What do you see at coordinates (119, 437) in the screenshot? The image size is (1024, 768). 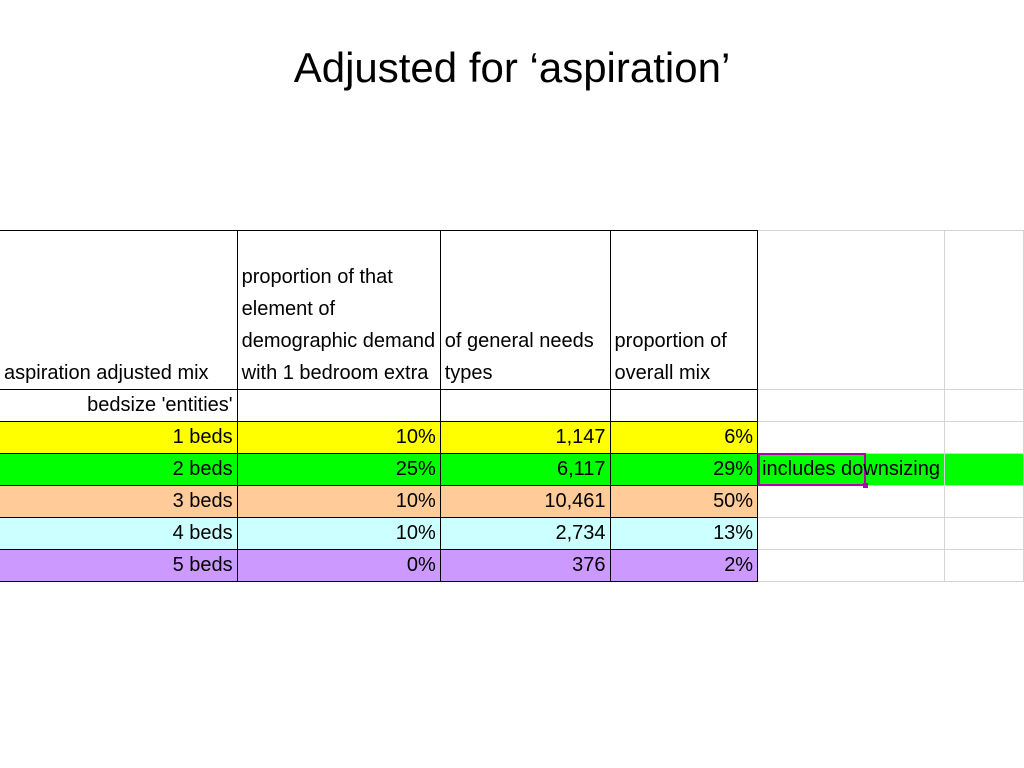 I see `row-label: 1 beds` at bounding box center [119, 437].